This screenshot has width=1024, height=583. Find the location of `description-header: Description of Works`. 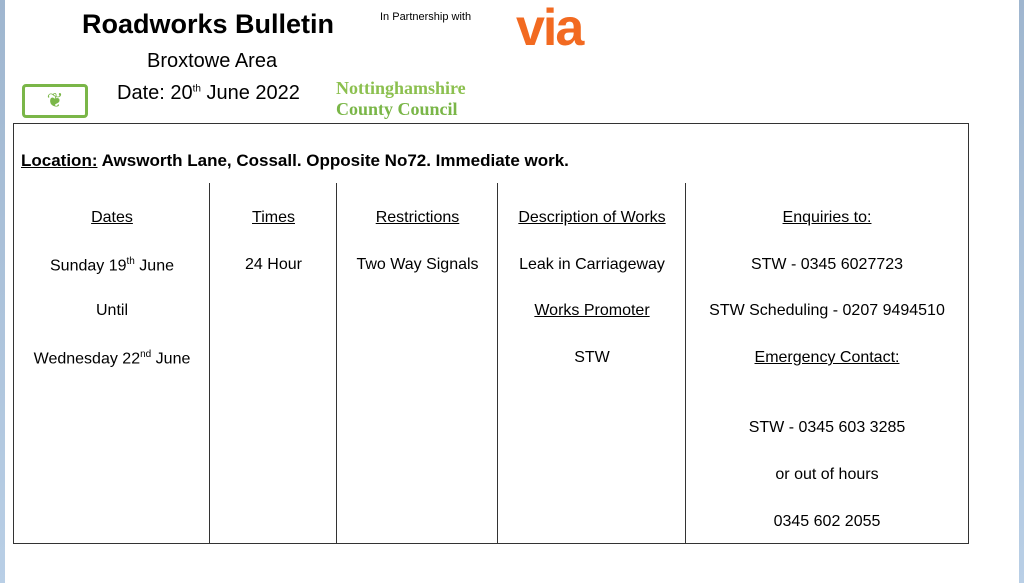

description-header: Description of Works is located at coordinates (592, 217).